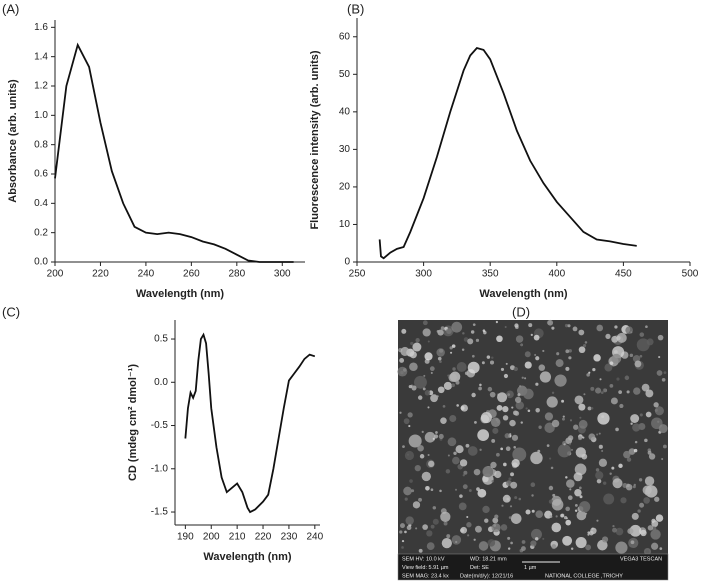 This screenshot has width=709, height=584. I want to click on y-tick-label: -0.5, so click(160, 425).